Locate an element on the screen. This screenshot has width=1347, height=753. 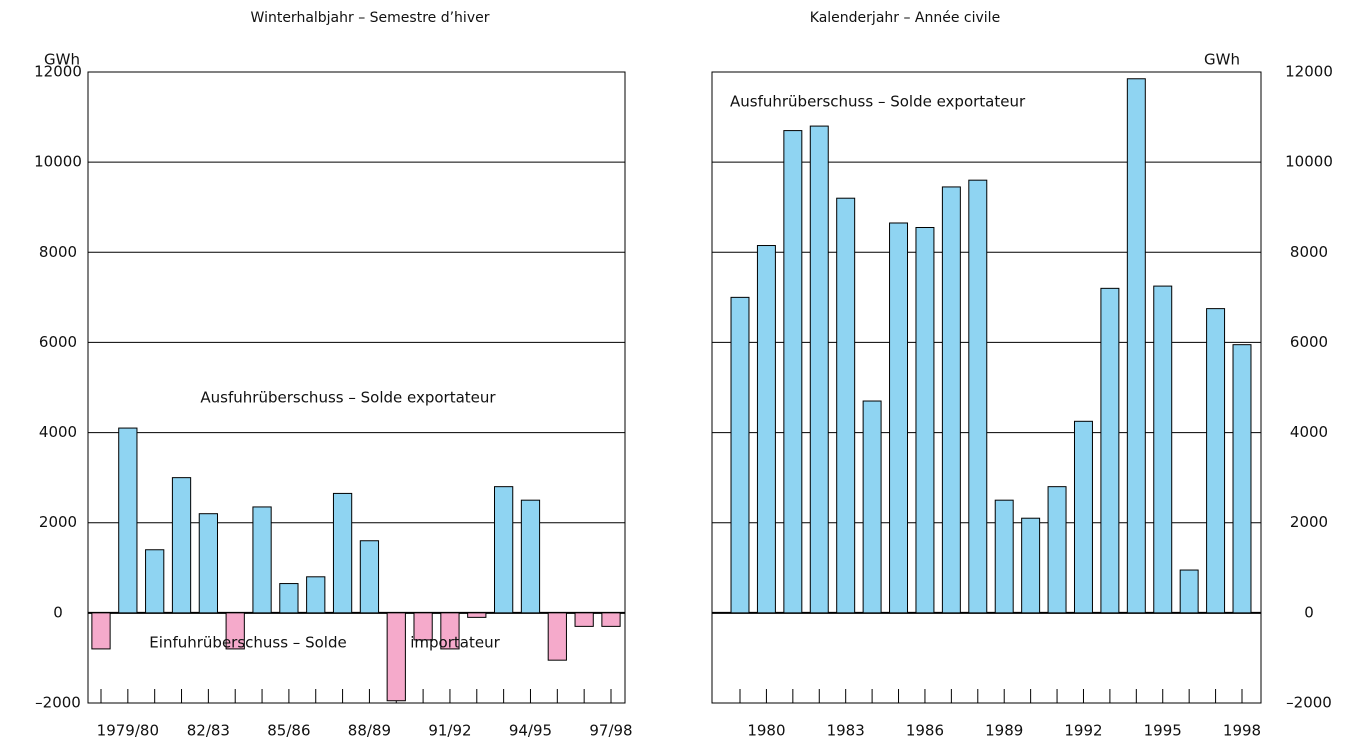
x-tick-label: 1998 is located at coordinates (1242, 731).